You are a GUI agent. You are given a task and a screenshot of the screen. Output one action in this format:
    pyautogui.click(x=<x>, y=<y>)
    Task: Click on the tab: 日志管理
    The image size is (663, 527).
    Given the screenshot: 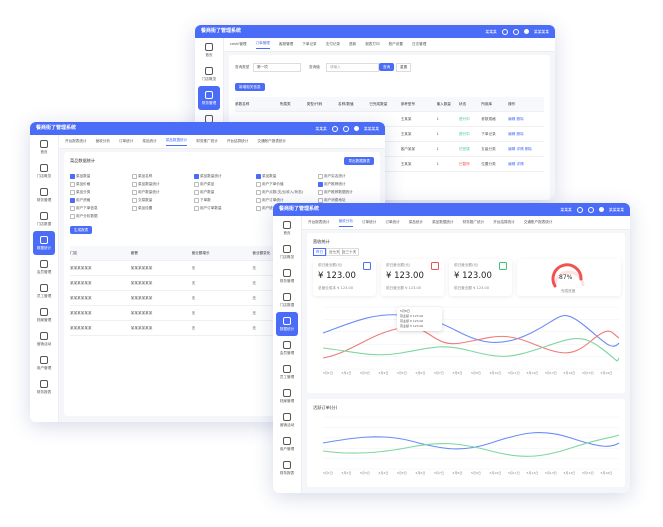 What is the action you would take?
    pyautogui.click(x=419, y=44)
    